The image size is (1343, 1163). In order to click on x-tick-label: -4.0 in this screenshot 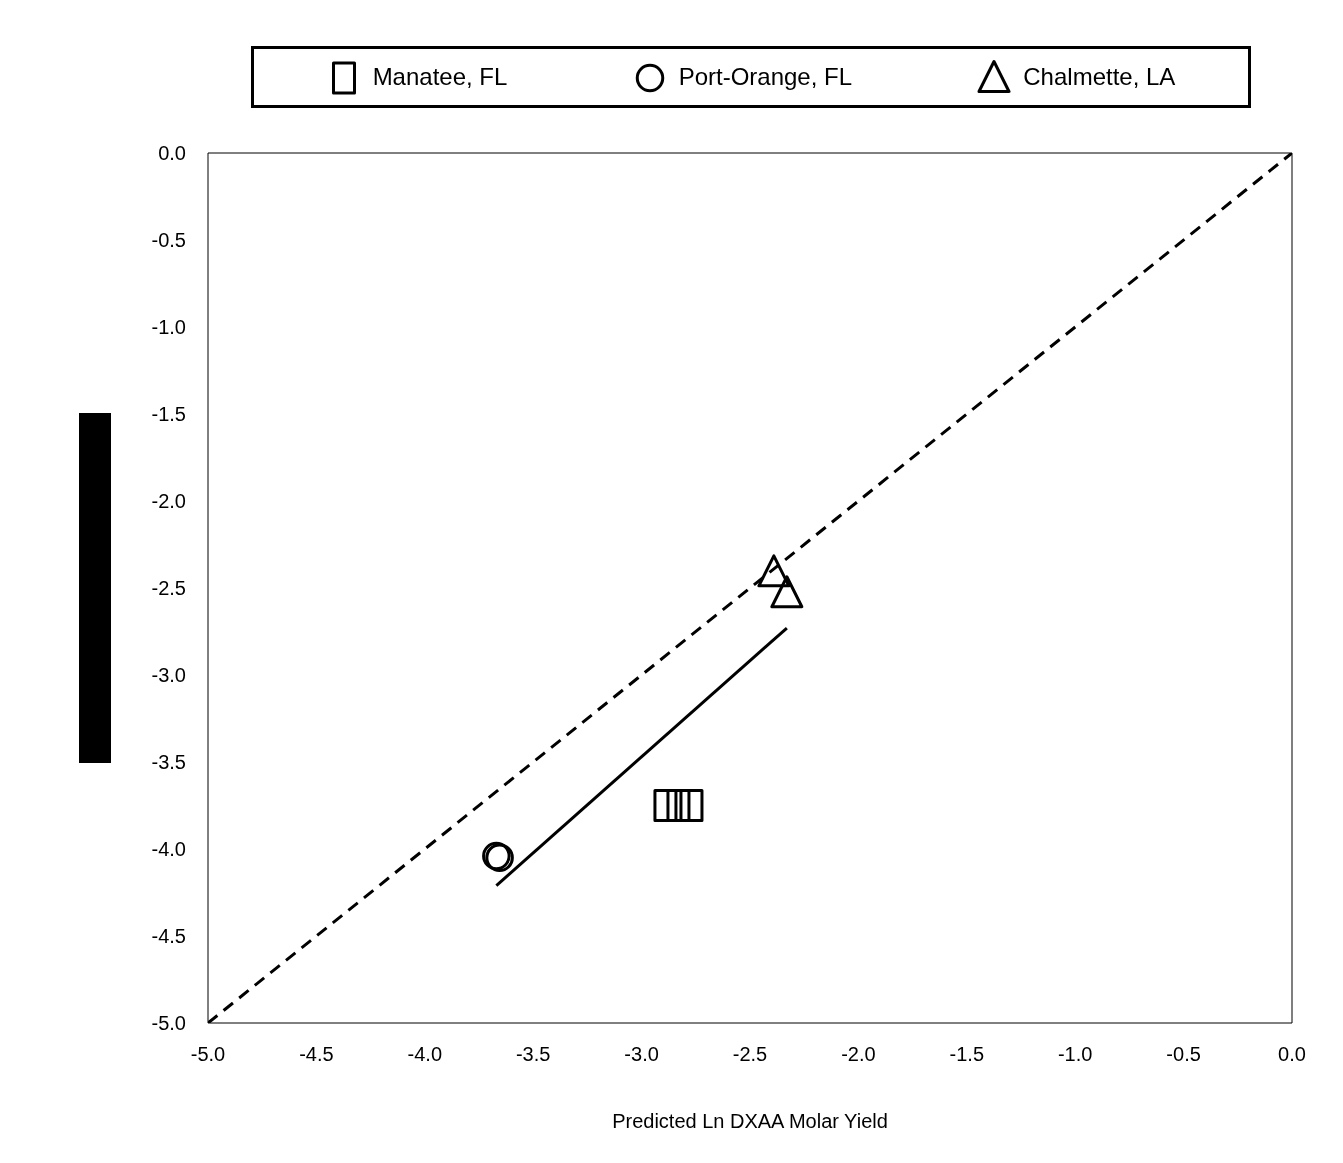, I will do `click(425, 1054)`.